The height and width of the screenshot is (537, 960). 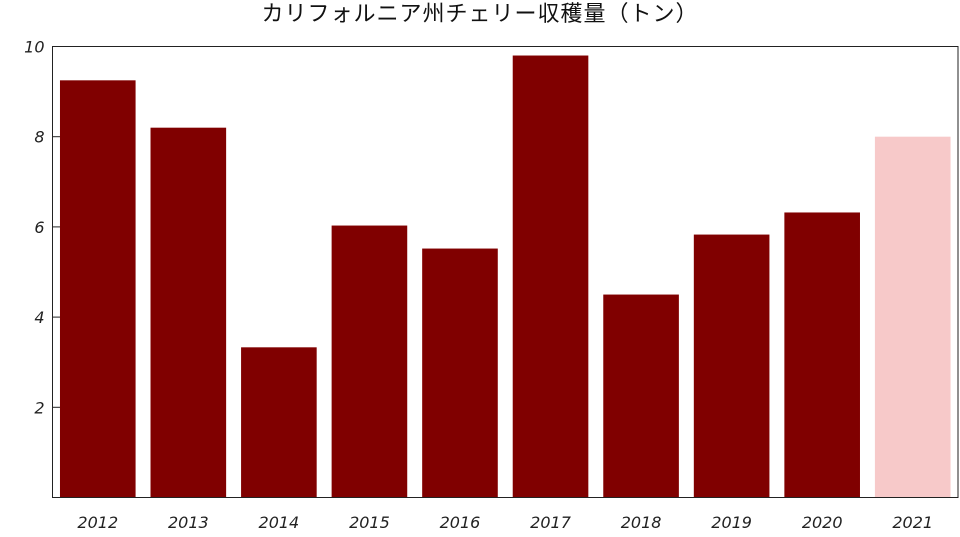 I want to click on y-axis: 2 4 6 8 10, so click(x=43, y=227).